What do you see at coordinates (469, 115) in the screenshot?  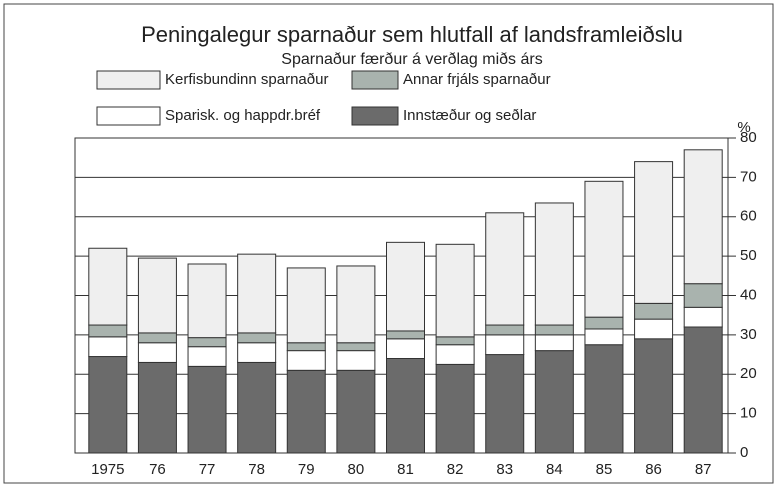 I see `legend-label: Innstæður og seðlar` at bounding box center [469, 115].